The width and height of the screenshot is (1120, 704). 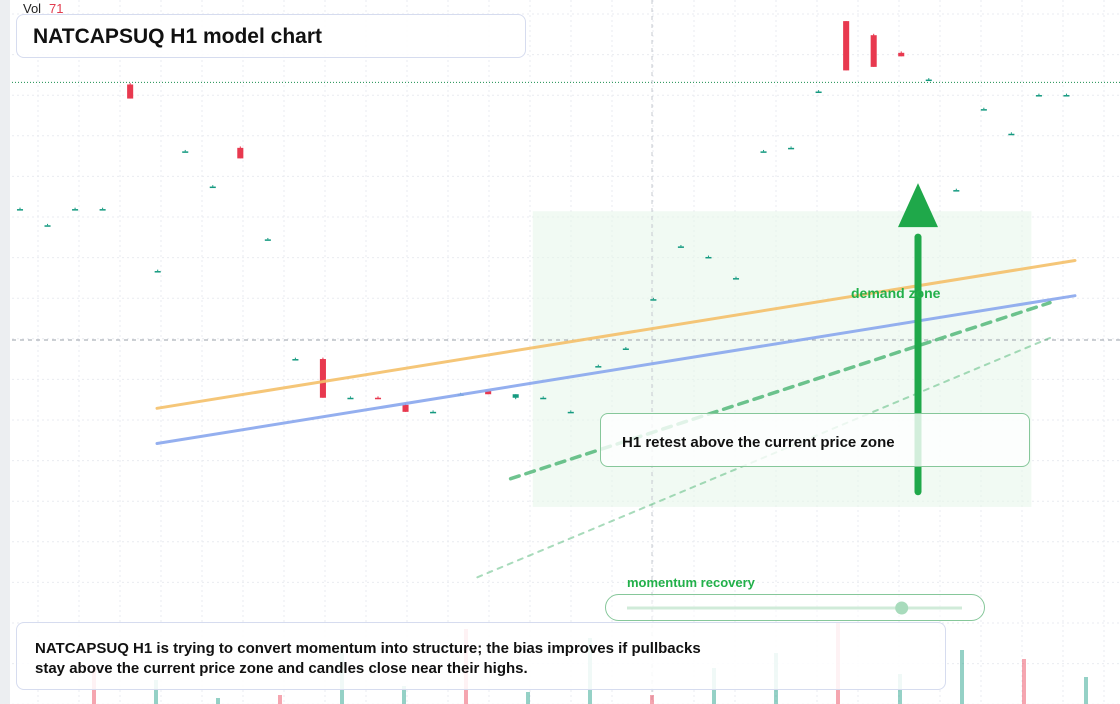 What do you see at coordinates (32, 8) in the screenshot?
I see `volume-label: Vol` at bounding box center [32, 8].